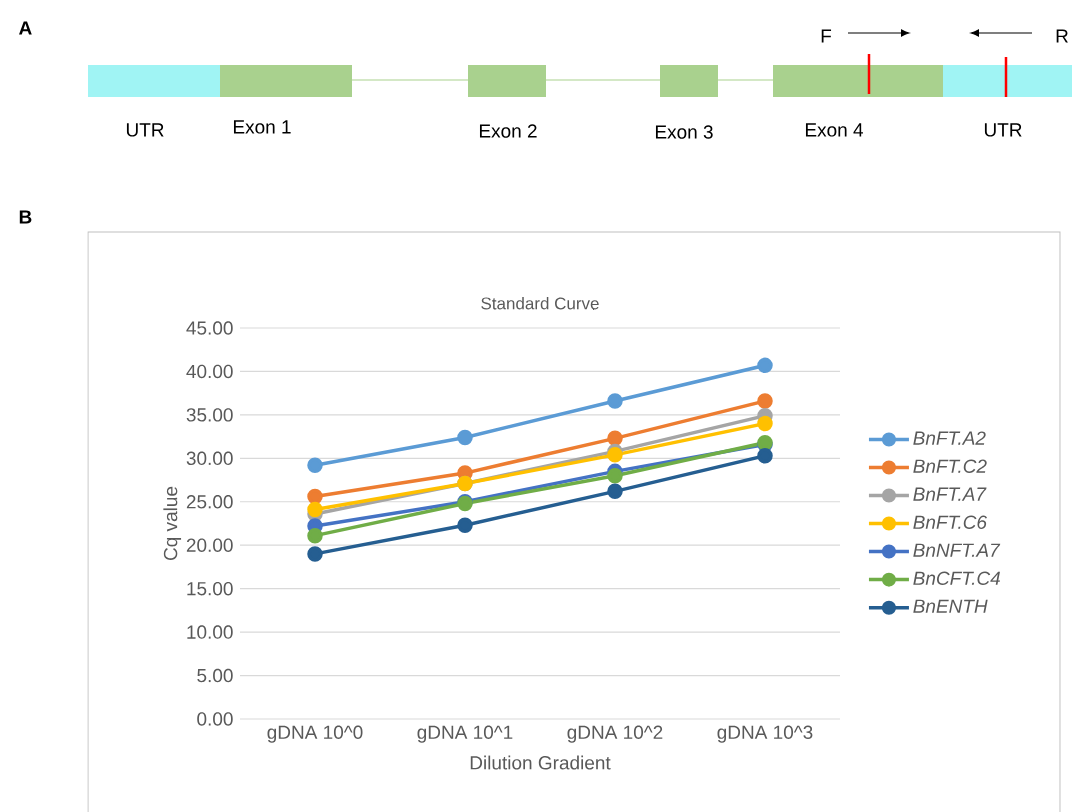 The height and width of the screenshot is (812, 1072). What do you see at coordinates (209, 415) in the screenshot?
I see `y-tick-label: 35.00` at bounding box center [209, 415].